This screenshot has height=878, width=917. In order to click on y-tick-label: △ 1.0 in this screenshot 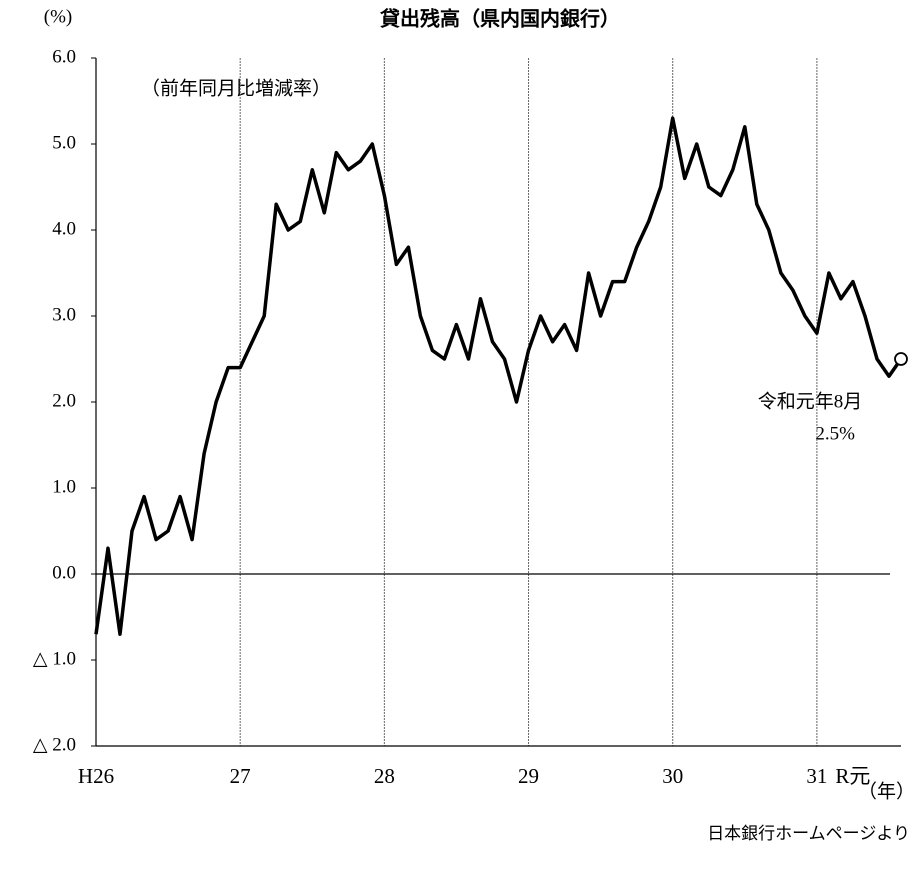, I will do `click(54, 658)`.